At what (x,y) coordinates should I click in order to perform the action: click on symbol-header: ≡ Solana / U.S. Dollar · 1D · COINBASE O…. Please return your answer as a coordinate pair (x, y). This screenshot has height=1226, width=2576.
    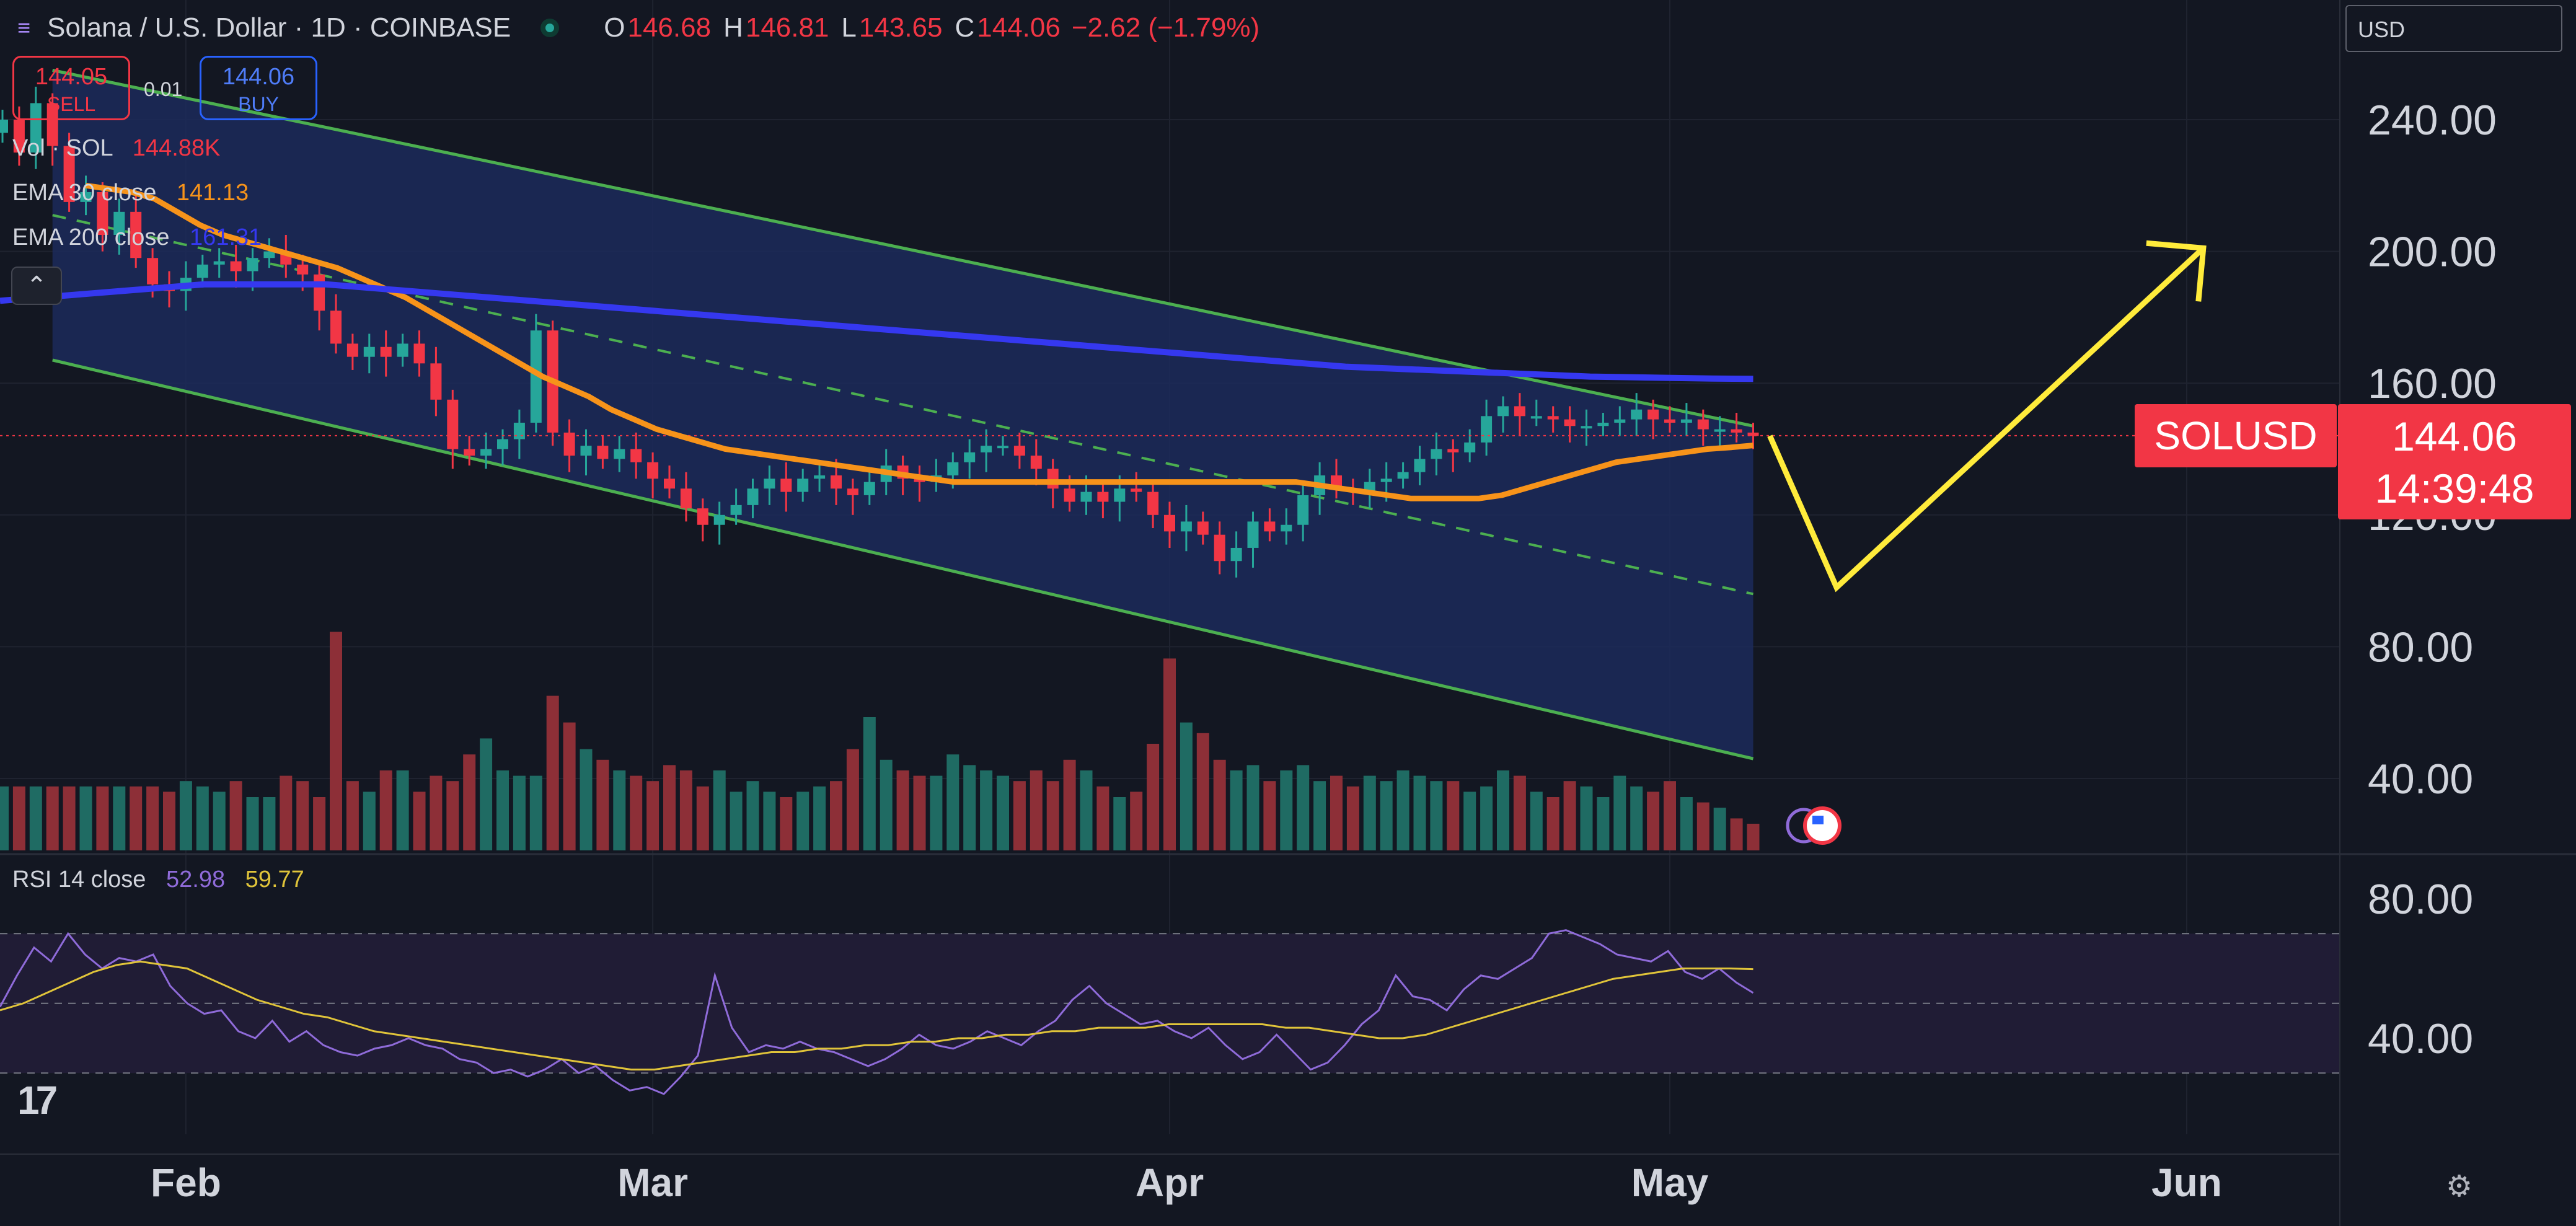
    Looking at the image, I should click on (629, 28).